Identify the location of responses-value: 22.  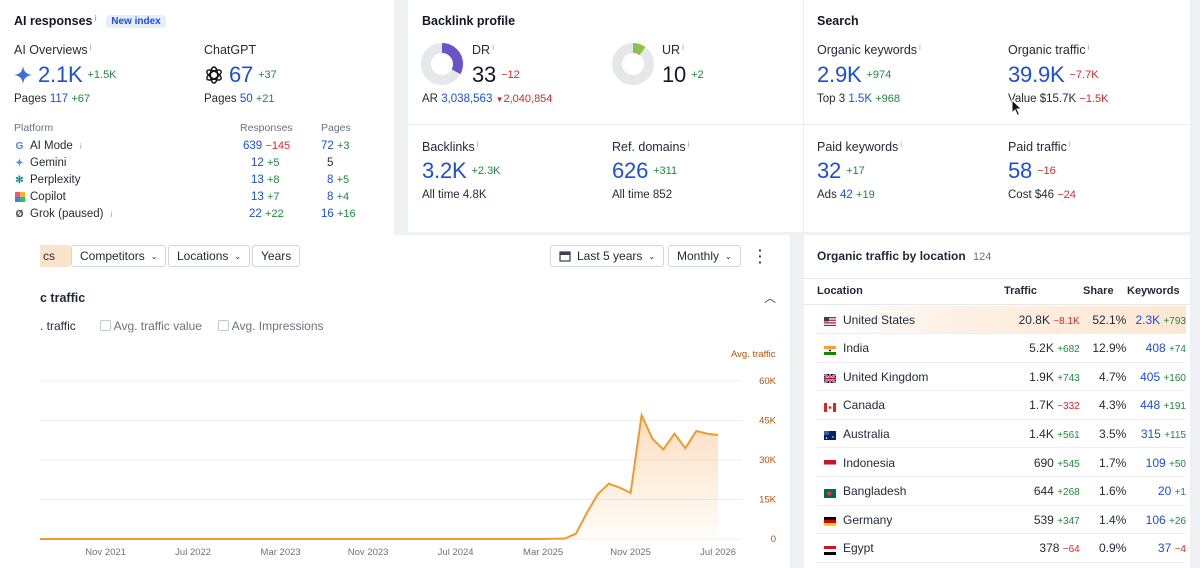
(255, 214).